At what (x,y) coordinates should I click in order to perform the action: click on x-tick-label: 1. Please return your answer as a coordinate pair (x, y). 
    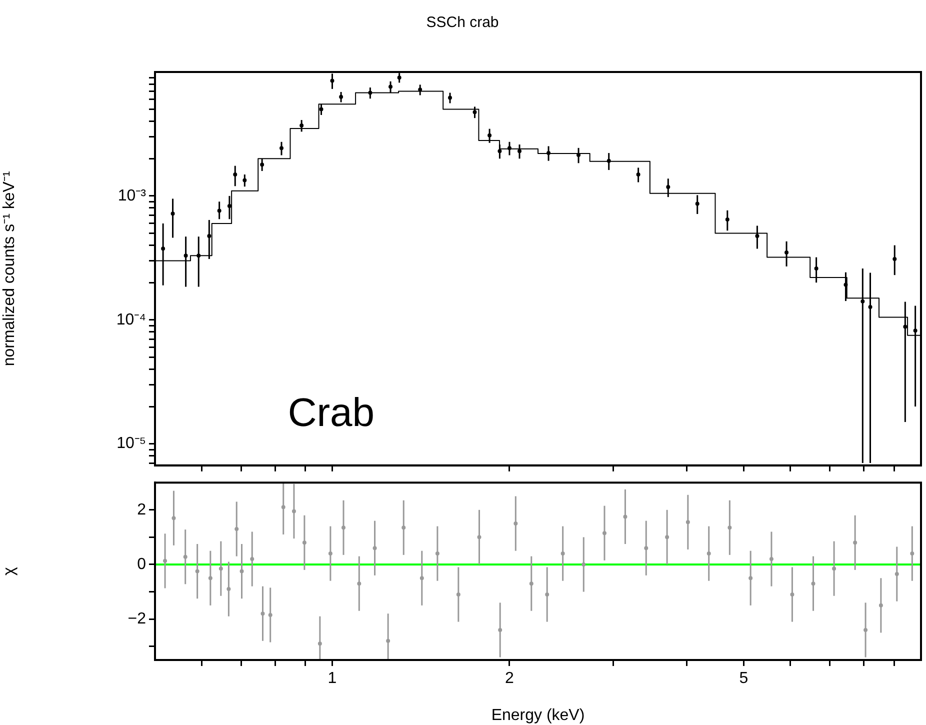
    Looking at the image, I should click on (332, 679).